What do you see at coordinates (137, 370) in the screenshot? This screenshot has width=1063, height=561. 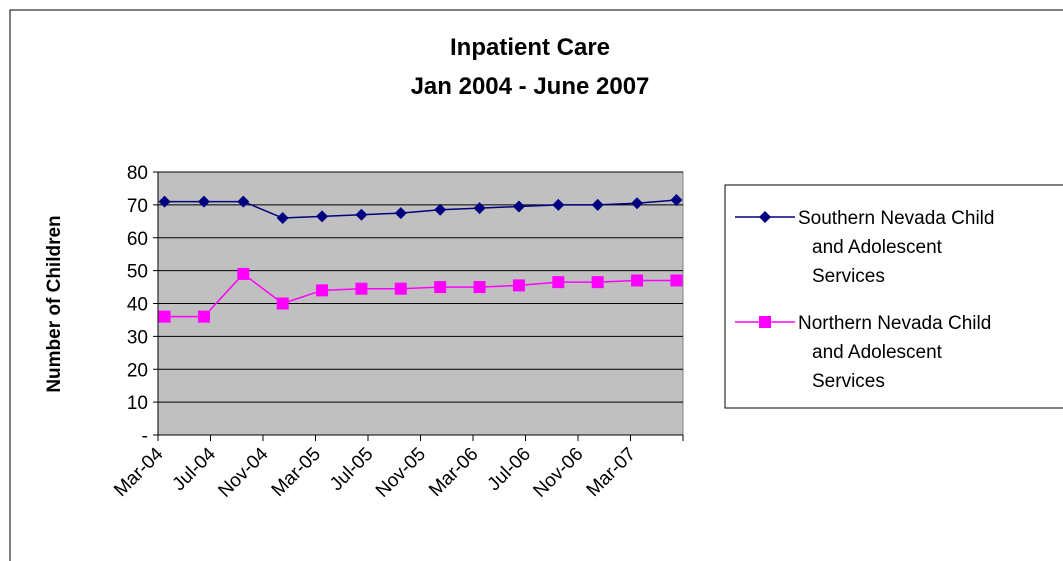 I see `y-tick-label: 20` at bounding box center [137, 370].